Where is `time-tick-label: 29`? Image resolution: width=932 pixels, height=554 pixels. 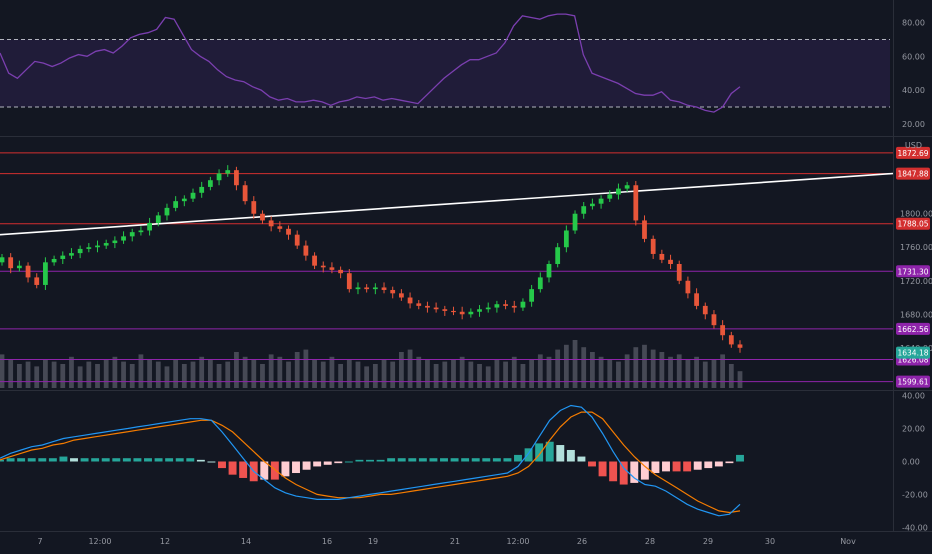
time-tick-label: 29 is located at coordinates (708, 541).